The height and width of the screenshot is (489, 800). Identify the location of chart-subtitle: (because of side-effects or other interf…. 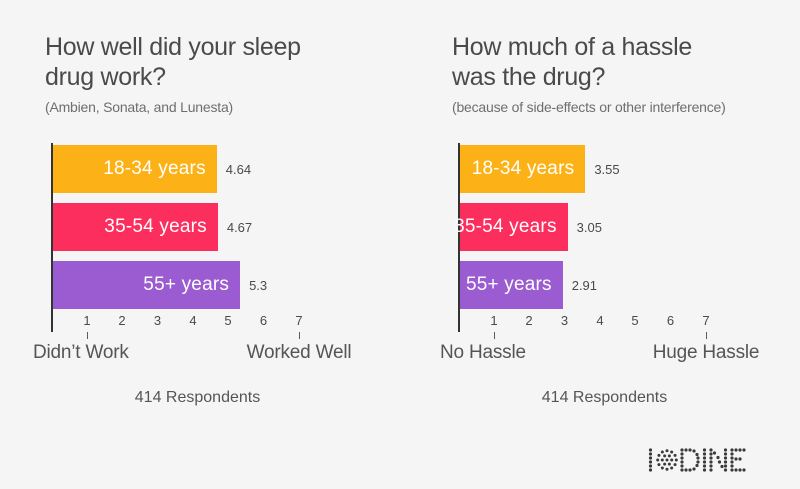
(589, 107).